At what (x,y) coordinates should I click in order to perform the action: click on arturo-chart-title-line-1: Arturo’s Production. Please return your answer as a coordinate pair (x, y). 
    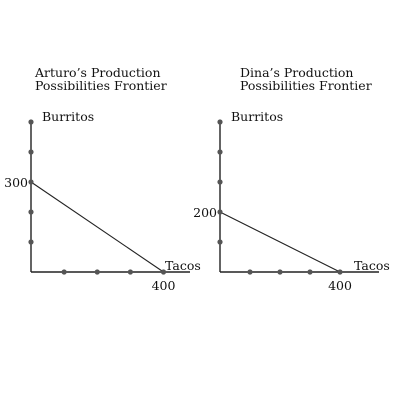
    Looking at the image, I should click on (97, 72).